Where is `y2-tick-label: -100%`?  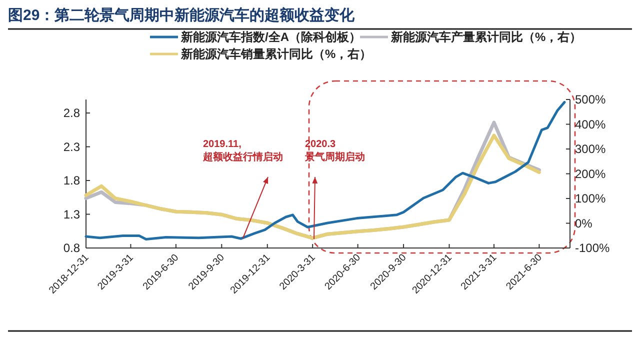 y2-tick-label: -100% is located at coordinates (592, 248).